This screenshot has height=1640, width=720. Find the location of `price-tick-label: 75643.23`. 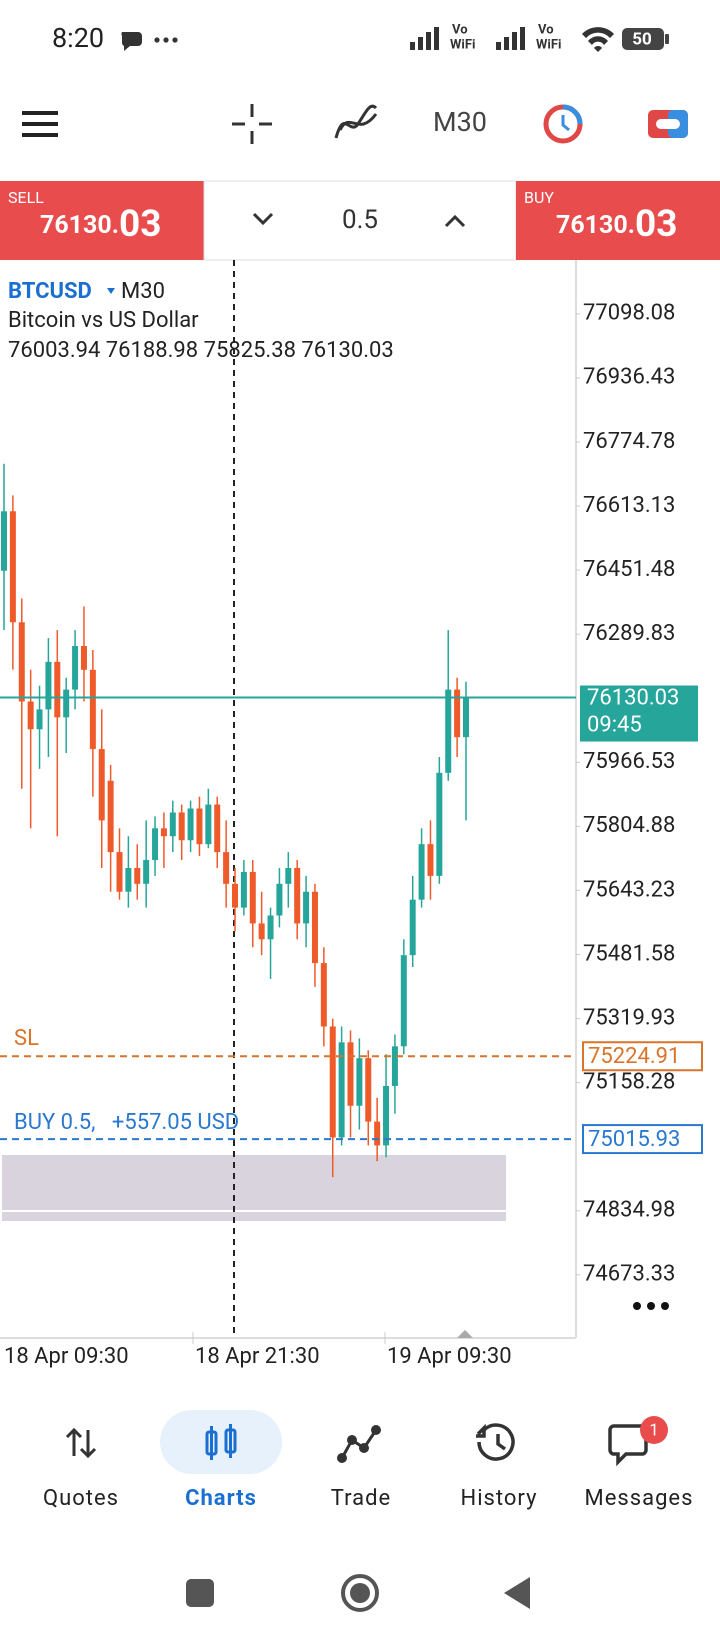

price-tick-label: 75643.23 is located at coordinates (629, 889).